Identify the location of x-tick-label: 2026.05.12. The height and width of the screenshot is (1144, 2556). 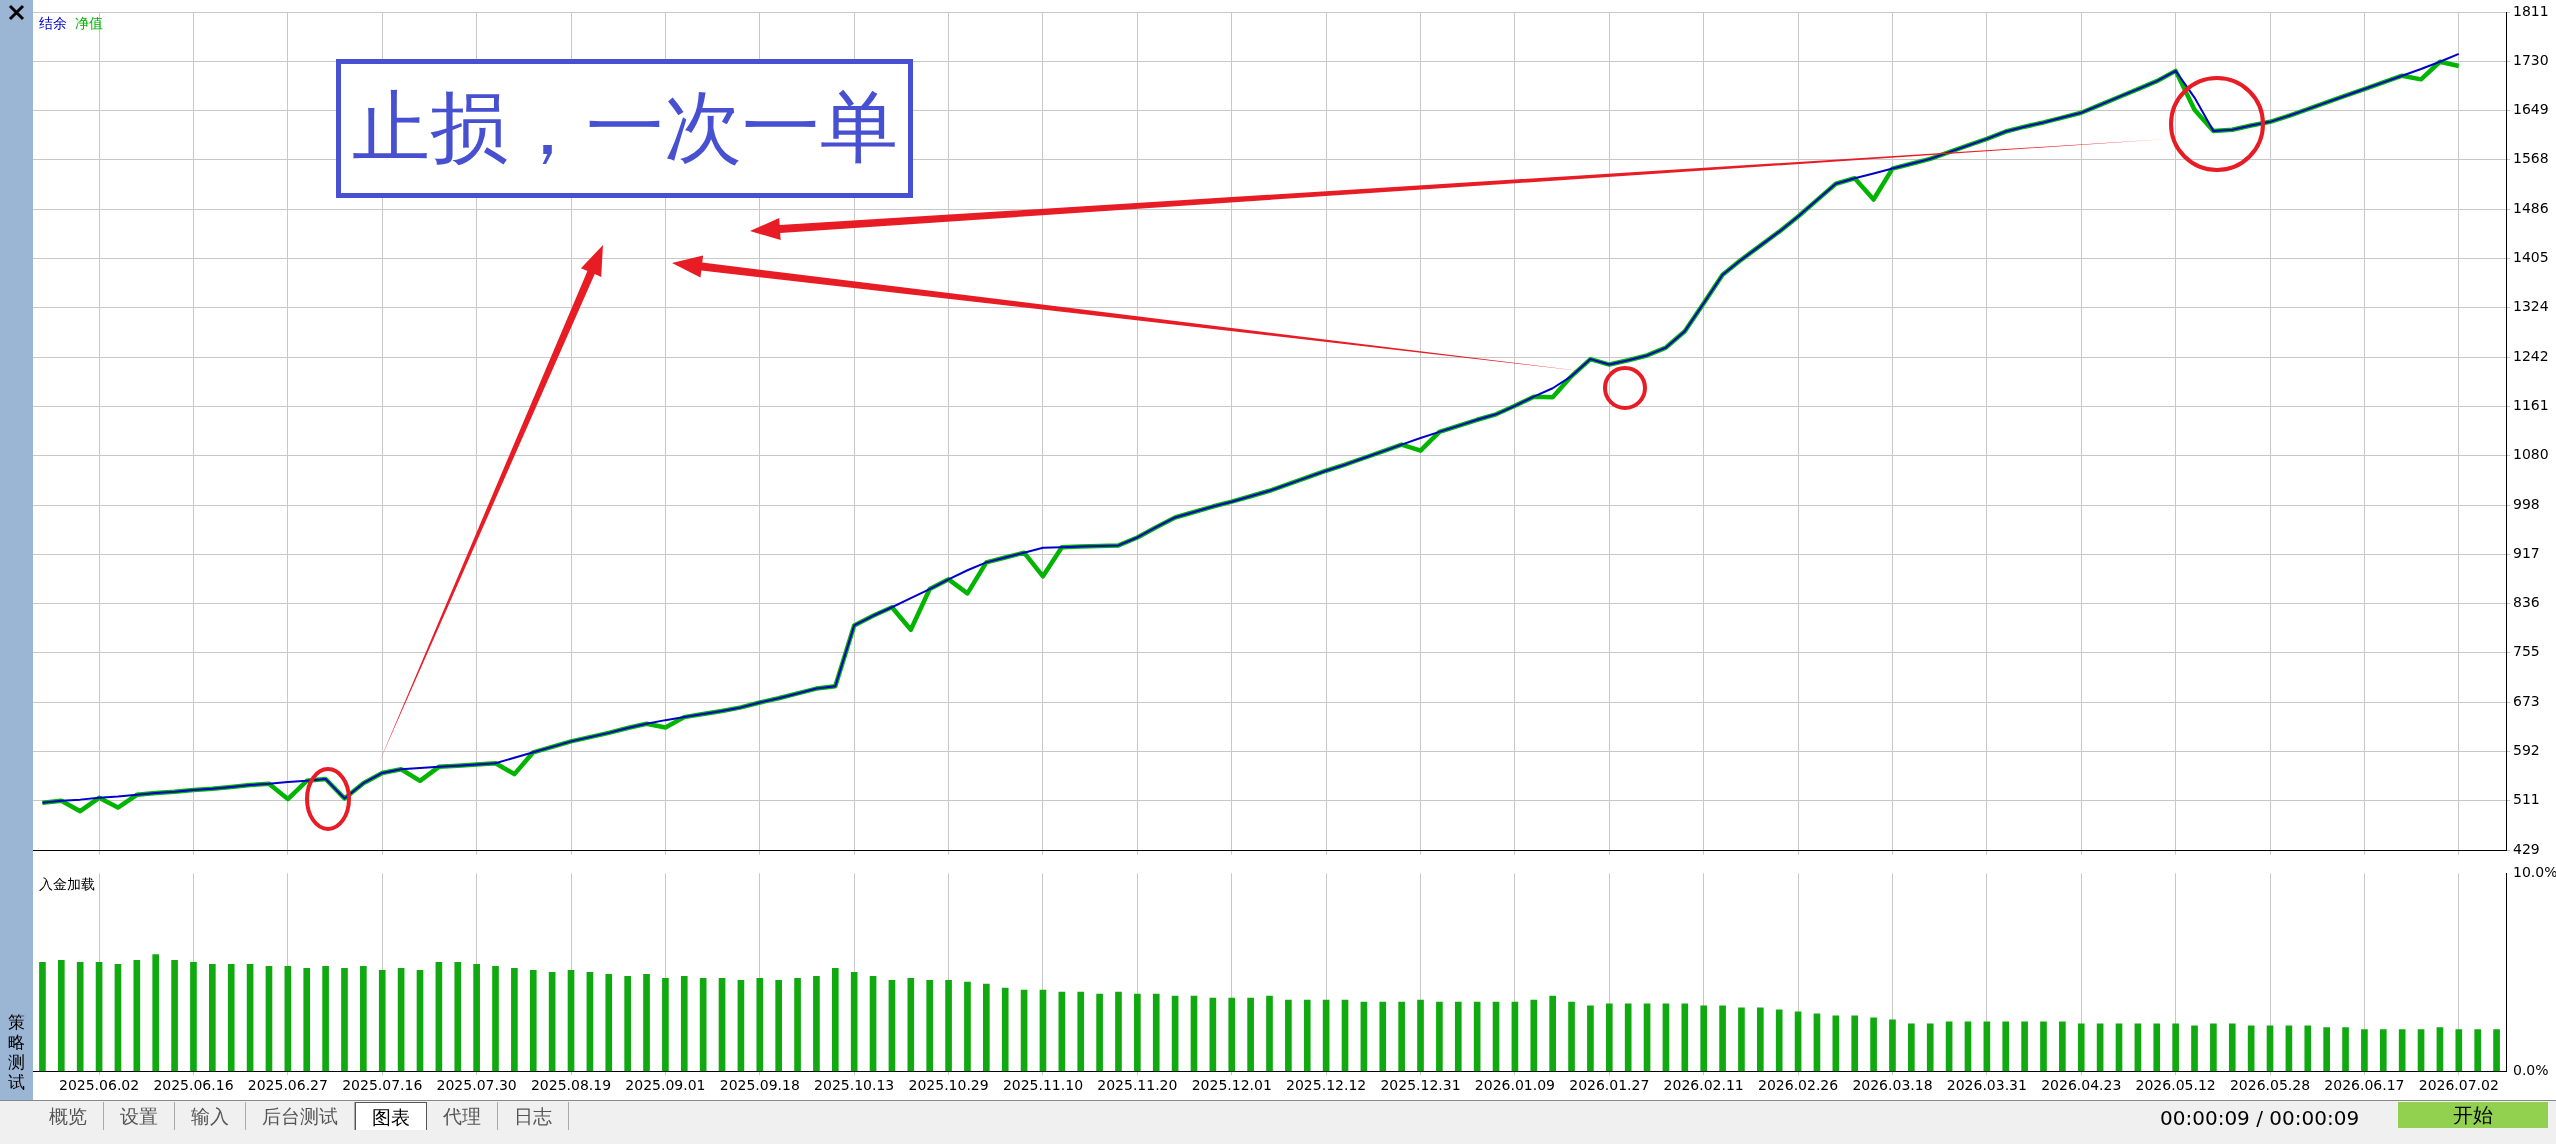
(2175, 1085).